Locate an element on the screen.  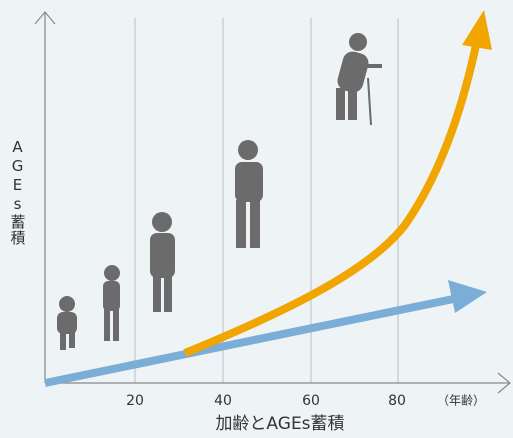
elder is located at coordinates (359, 79).